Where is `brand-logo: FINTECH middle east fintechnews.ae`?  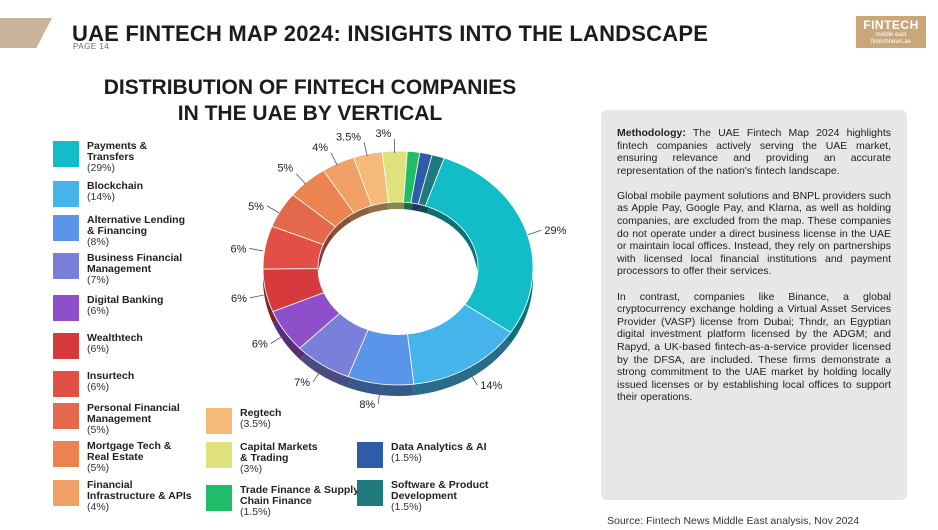
brand-logo: FINTECH middle east fintechnews.ae is located at coordinates (891, 32).